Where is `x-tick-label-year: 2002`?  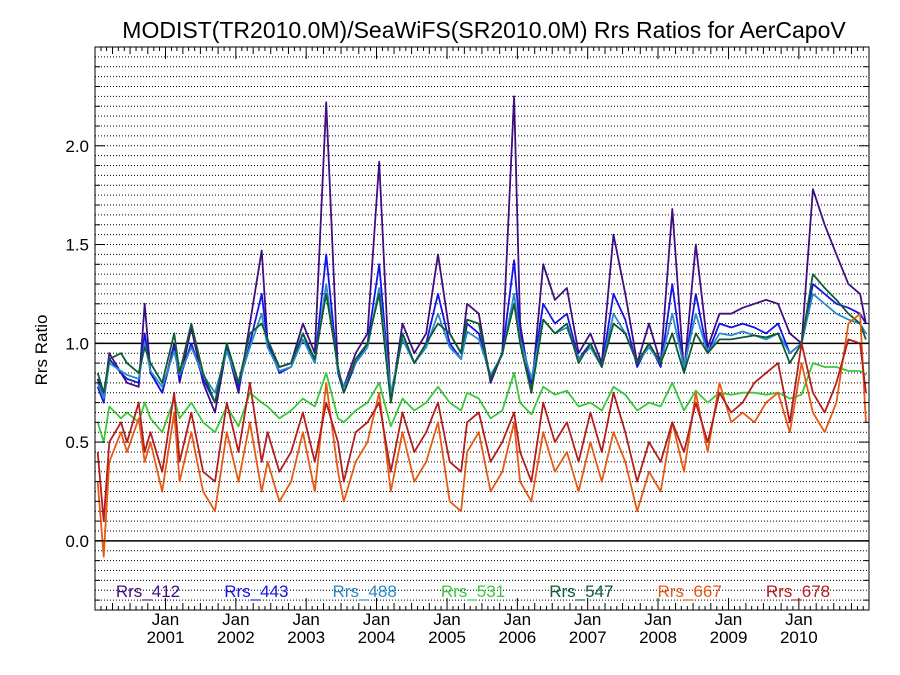 x-tick-label-year: 2002 is located at coordinates (236, 637).